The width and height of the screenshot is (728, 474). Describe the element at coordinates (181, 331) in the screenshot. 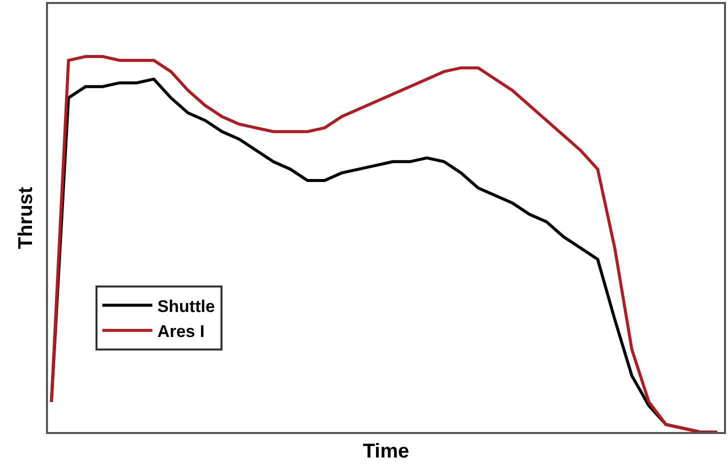

I see `legend-label: Ares I` at that location.